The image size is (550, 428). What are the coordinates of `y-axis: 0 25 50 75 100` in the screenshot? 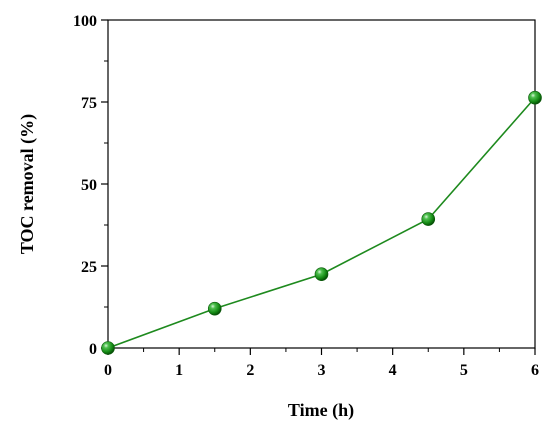 It's located at (90, 185).